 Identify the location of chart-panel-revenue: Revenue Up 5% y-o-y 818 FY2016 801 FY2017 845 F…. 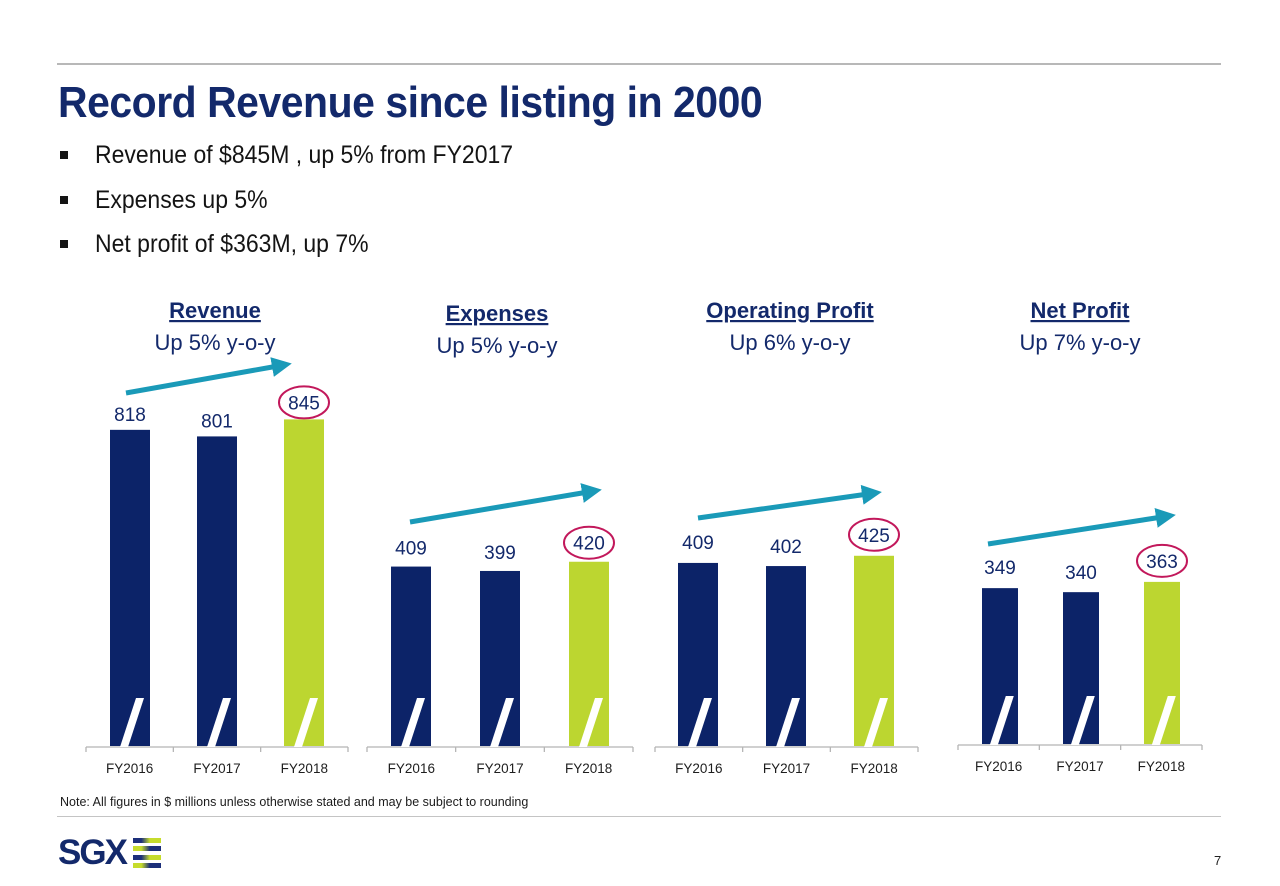
(217, 537).